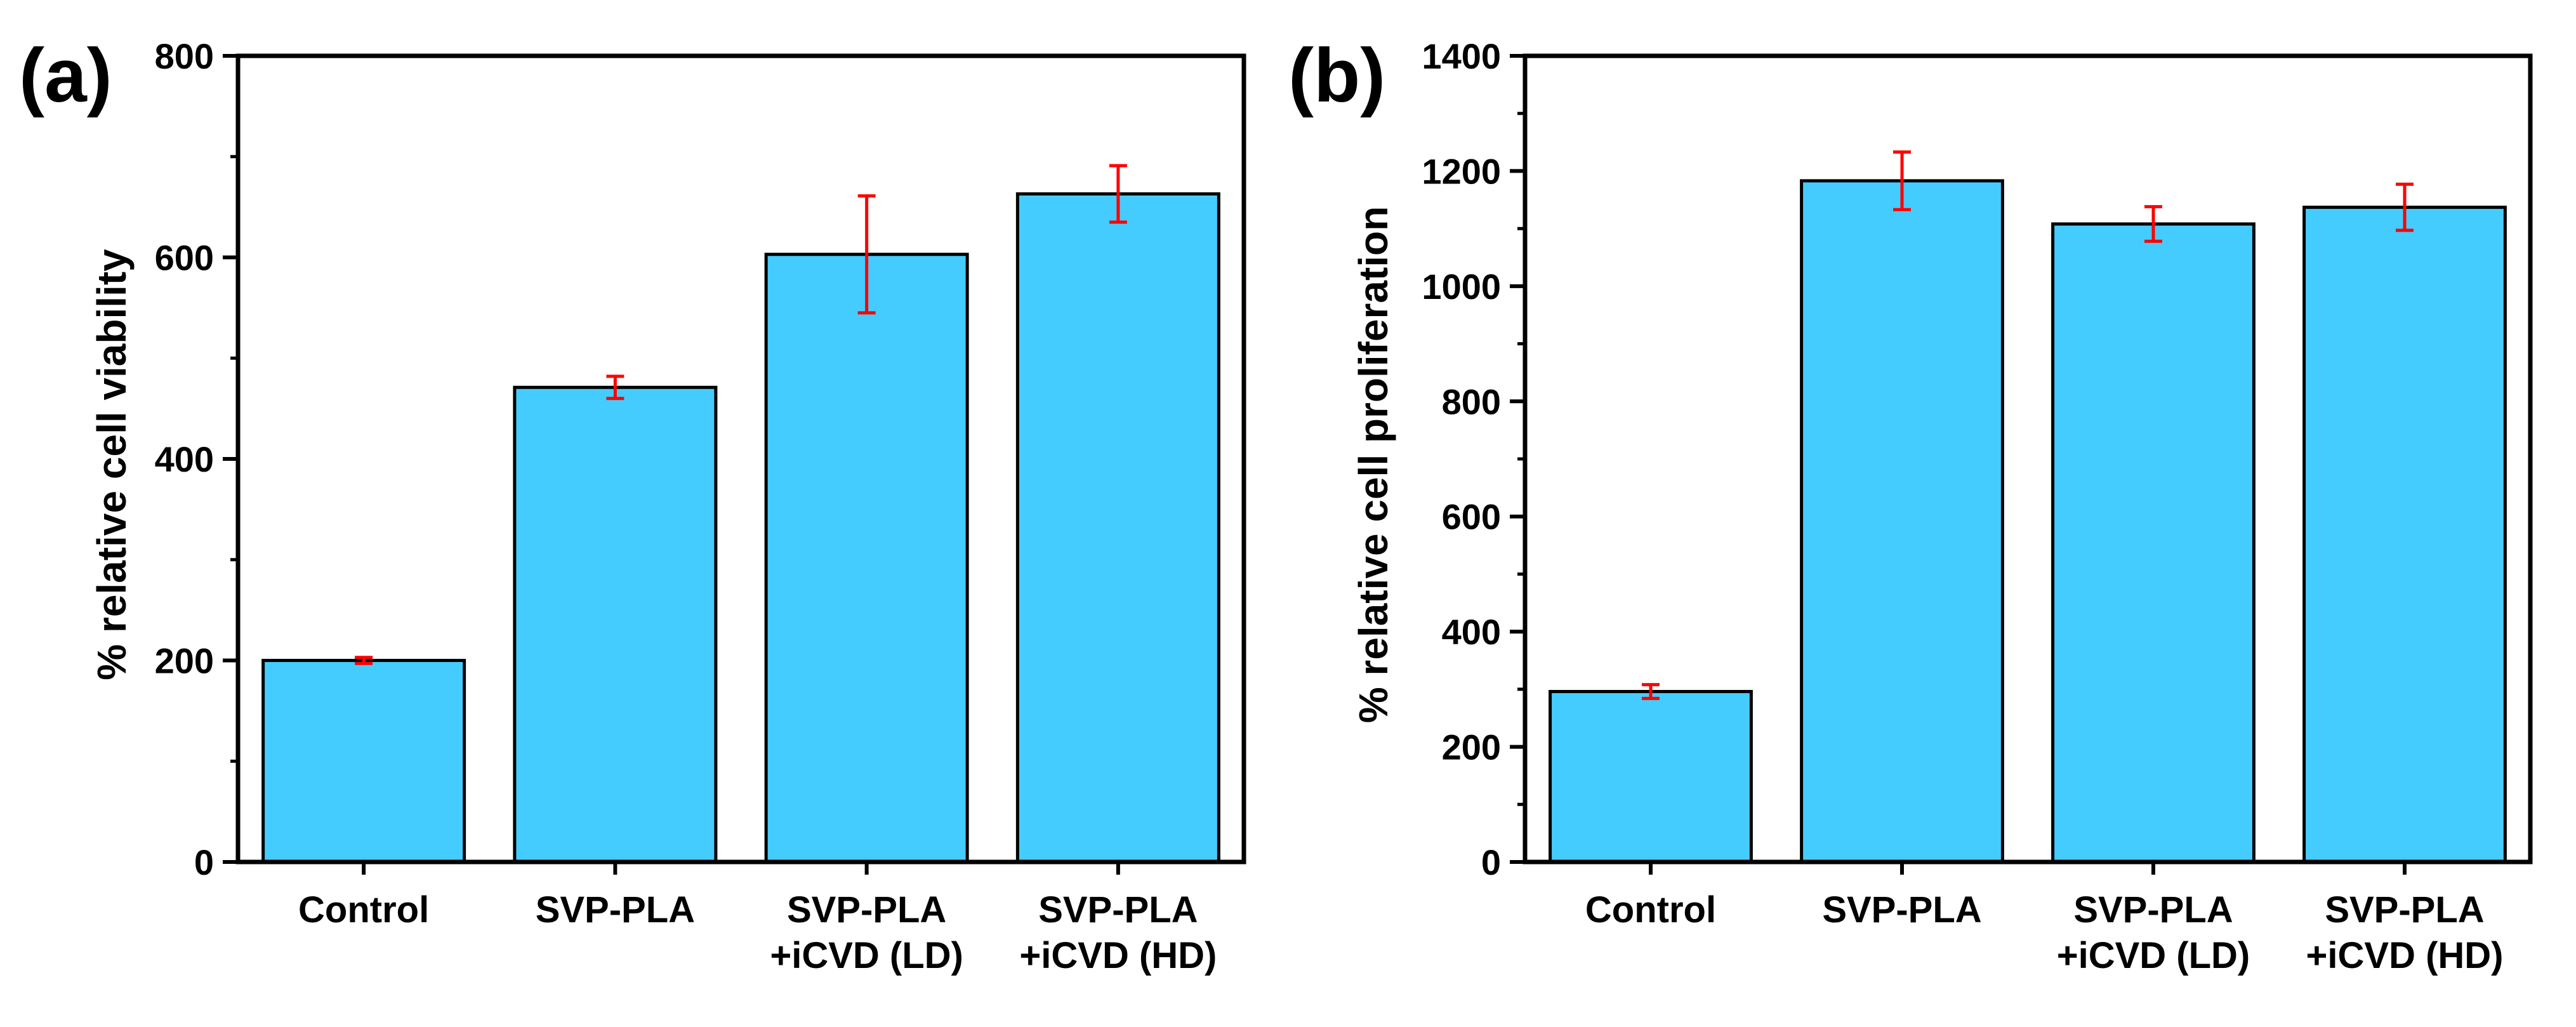  Describe the element at coordinates (1118, 955) in the screenshot. I see `x-category-label-a-3-line-1: +iCVD (HD)` at that location.